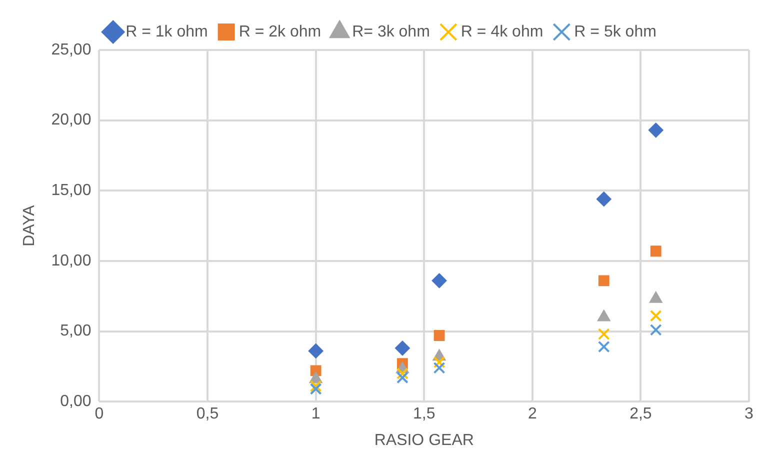 This screenshot has height=474, width=779. What do you see at coordinates (76, 401) in the screenshot?
I see `y-tick-label: 0,00` at bounding box center [76, 401].